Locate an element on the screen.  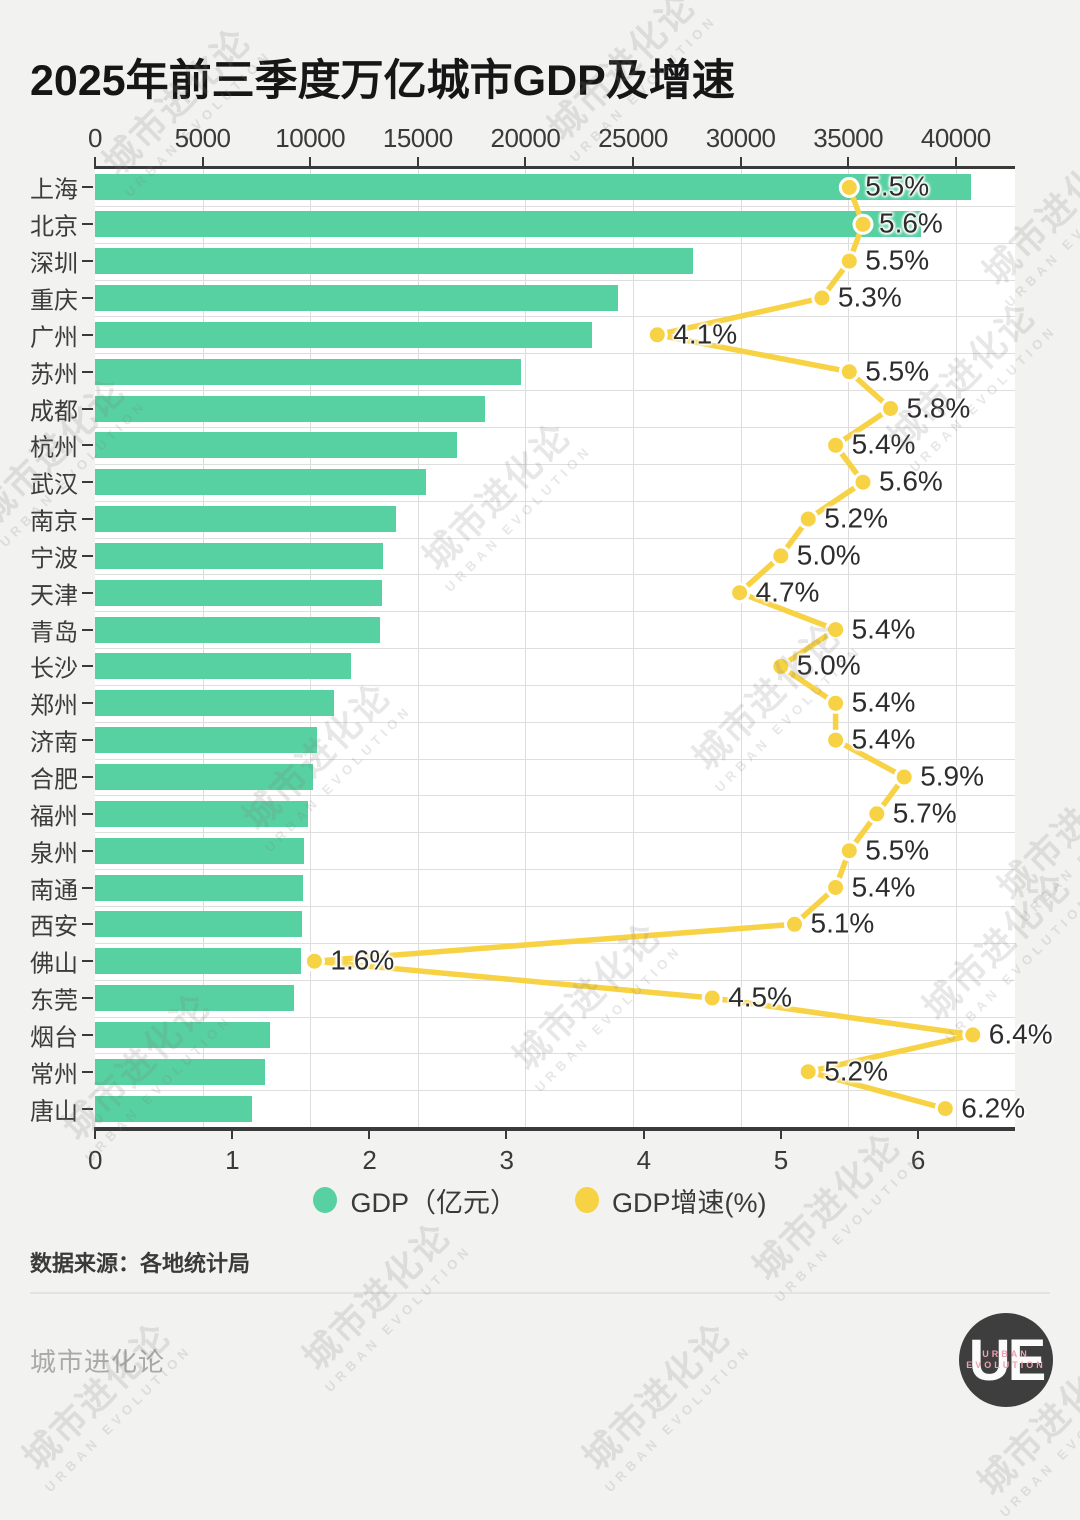
city-label: 济南 is located at coordinates (54, 743).